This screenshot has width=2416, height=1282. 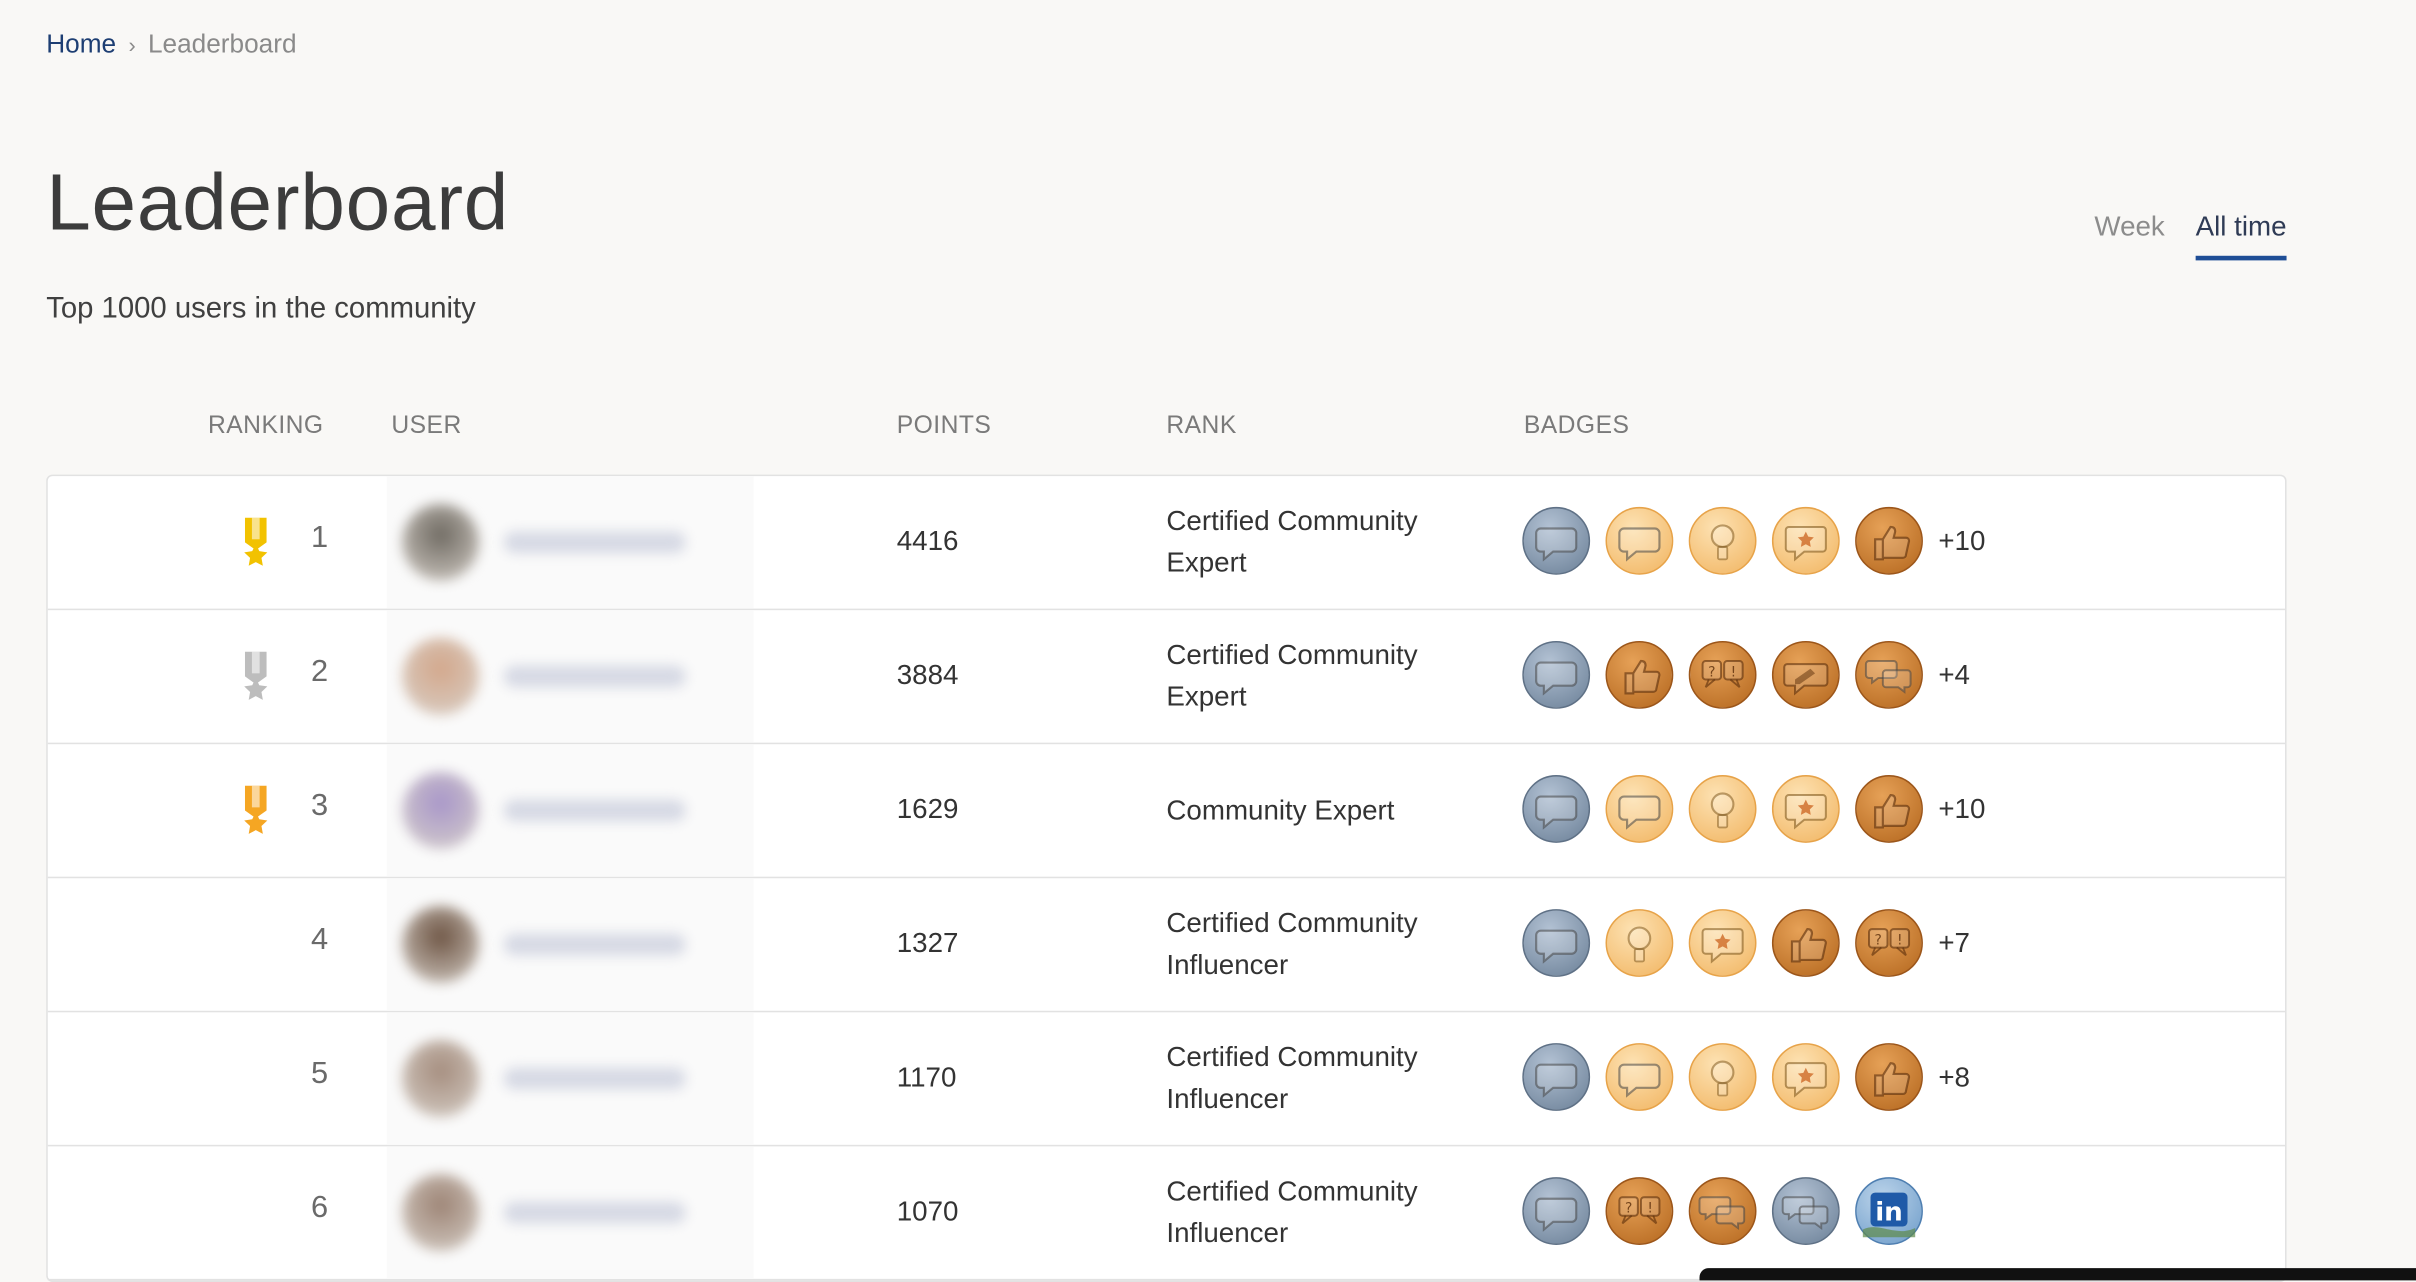 I want to click on table-row: 1 4416 Certified Community Expert +10, so click(x=1166, y=543).